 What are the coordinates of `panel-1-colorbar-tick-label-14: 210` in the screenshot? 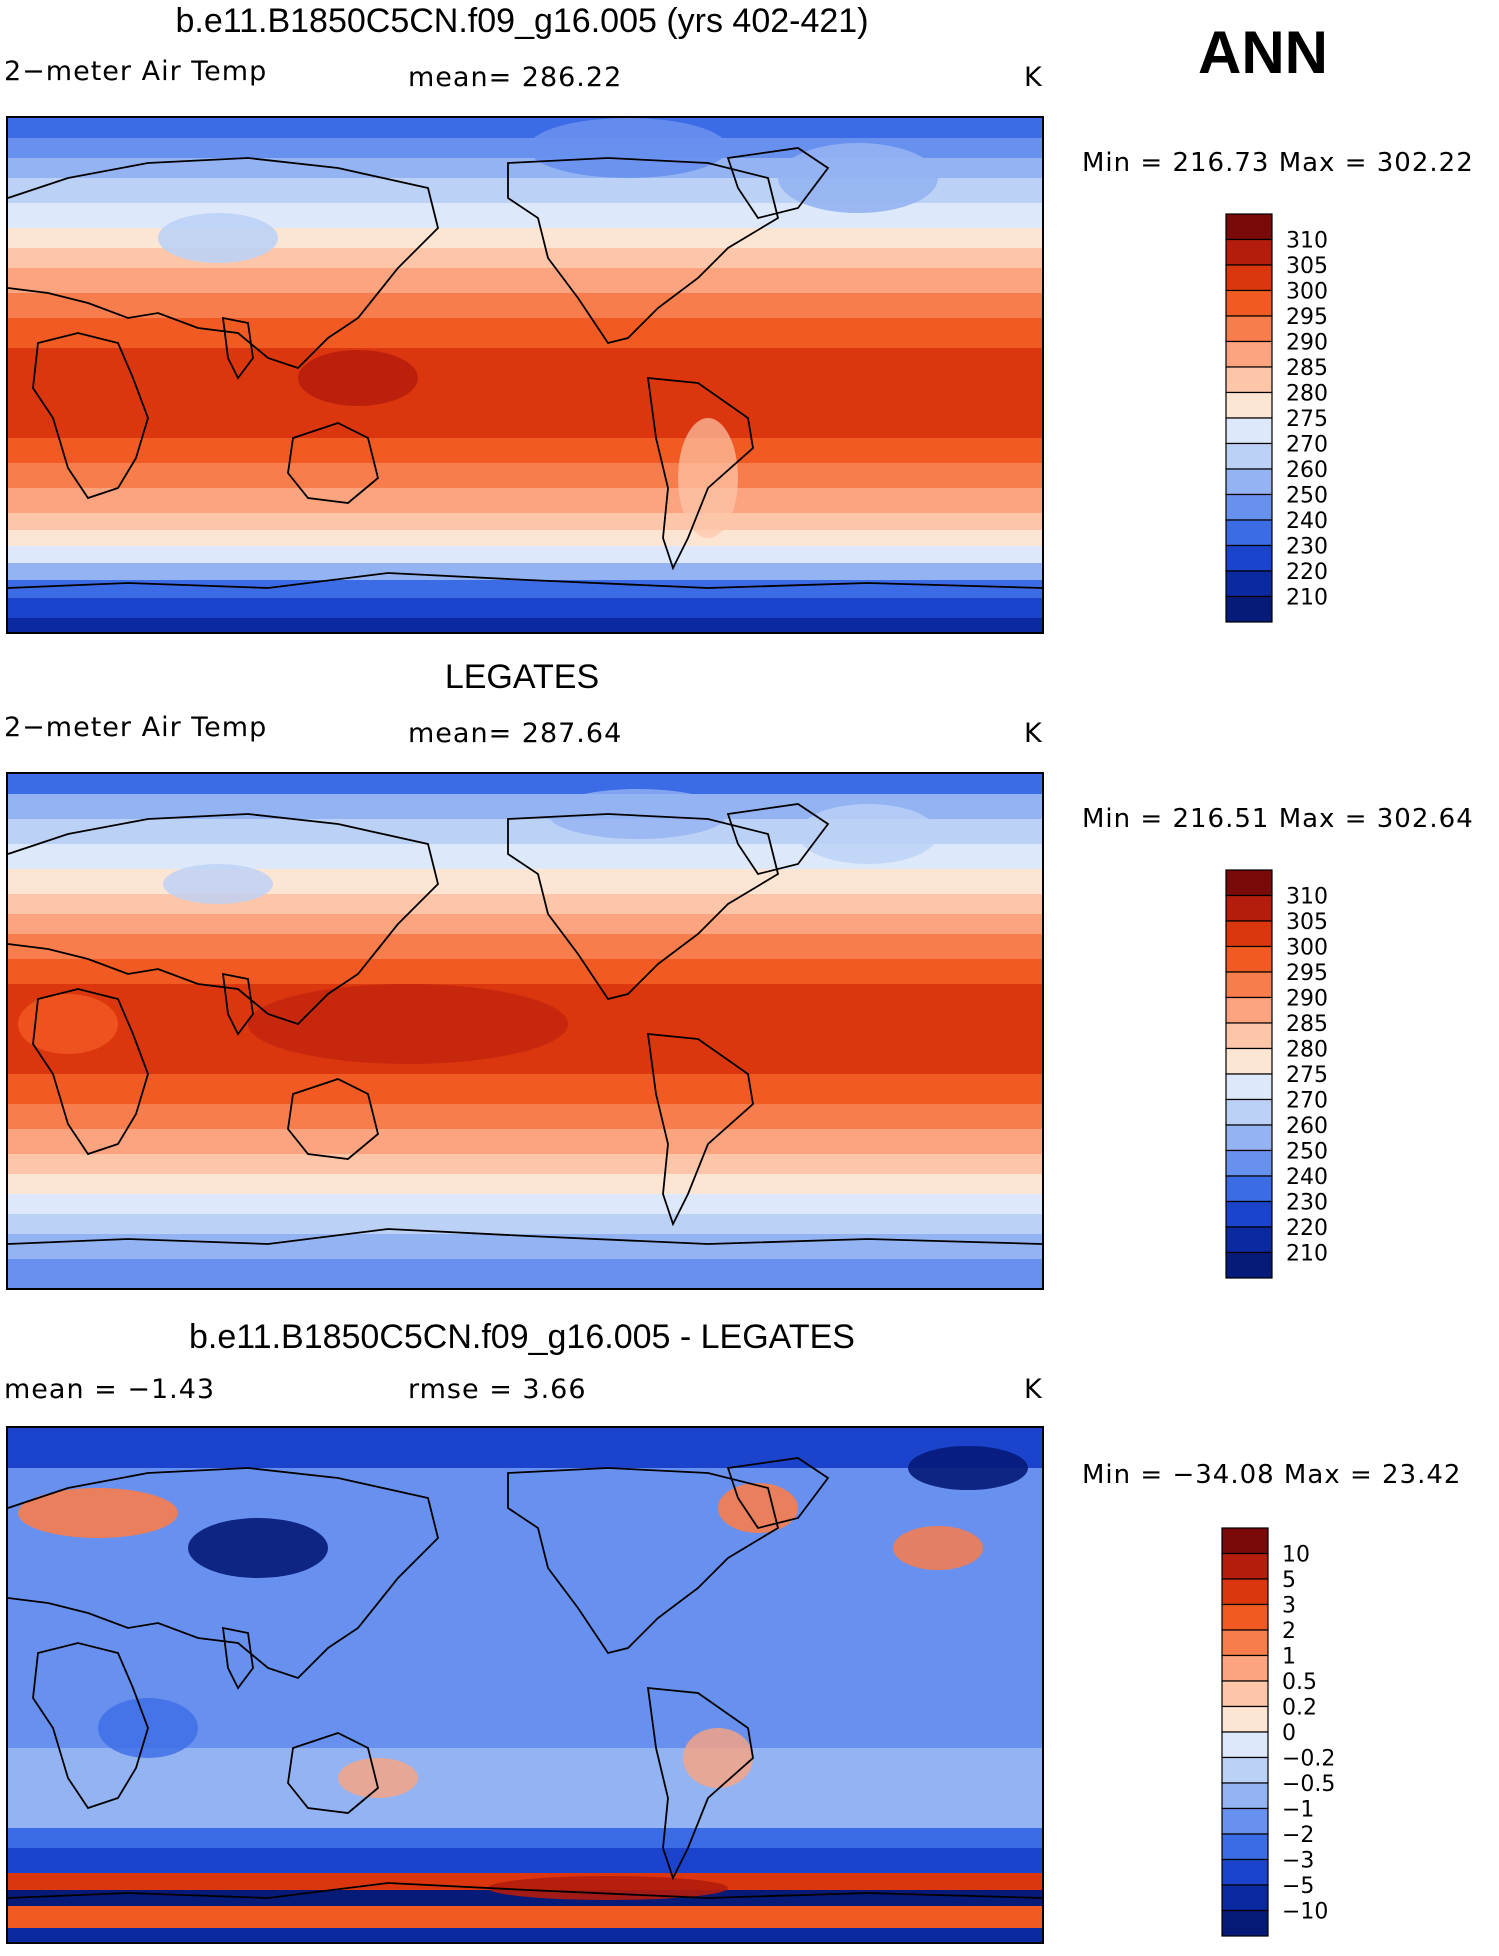 It's located at (1307, 598).